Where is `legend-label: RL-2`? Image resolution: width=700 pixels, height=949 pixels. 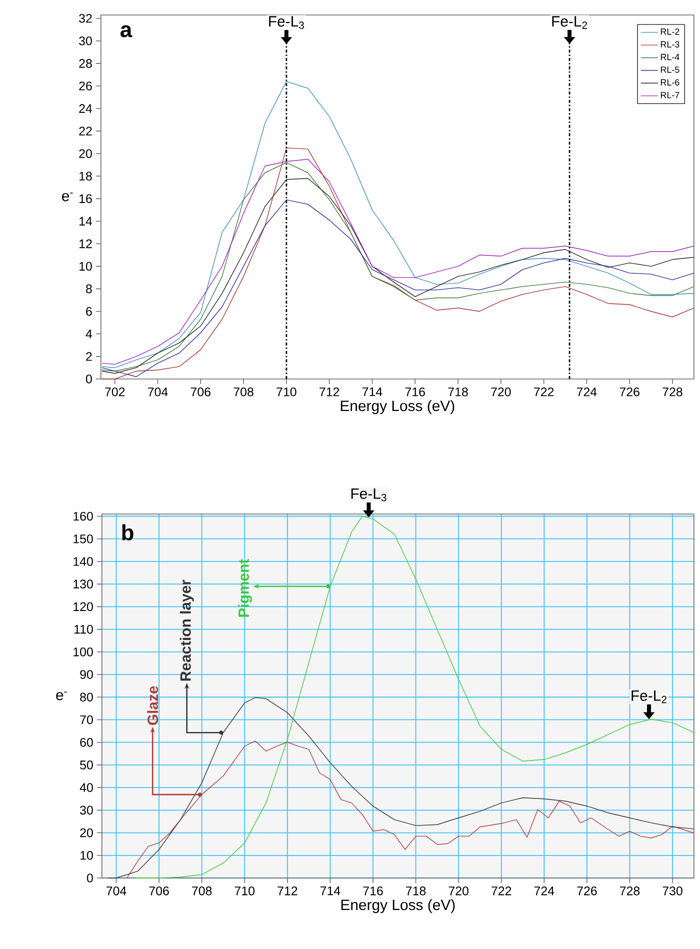
legend-label: RL-2 is located at coordinates (670, 31).